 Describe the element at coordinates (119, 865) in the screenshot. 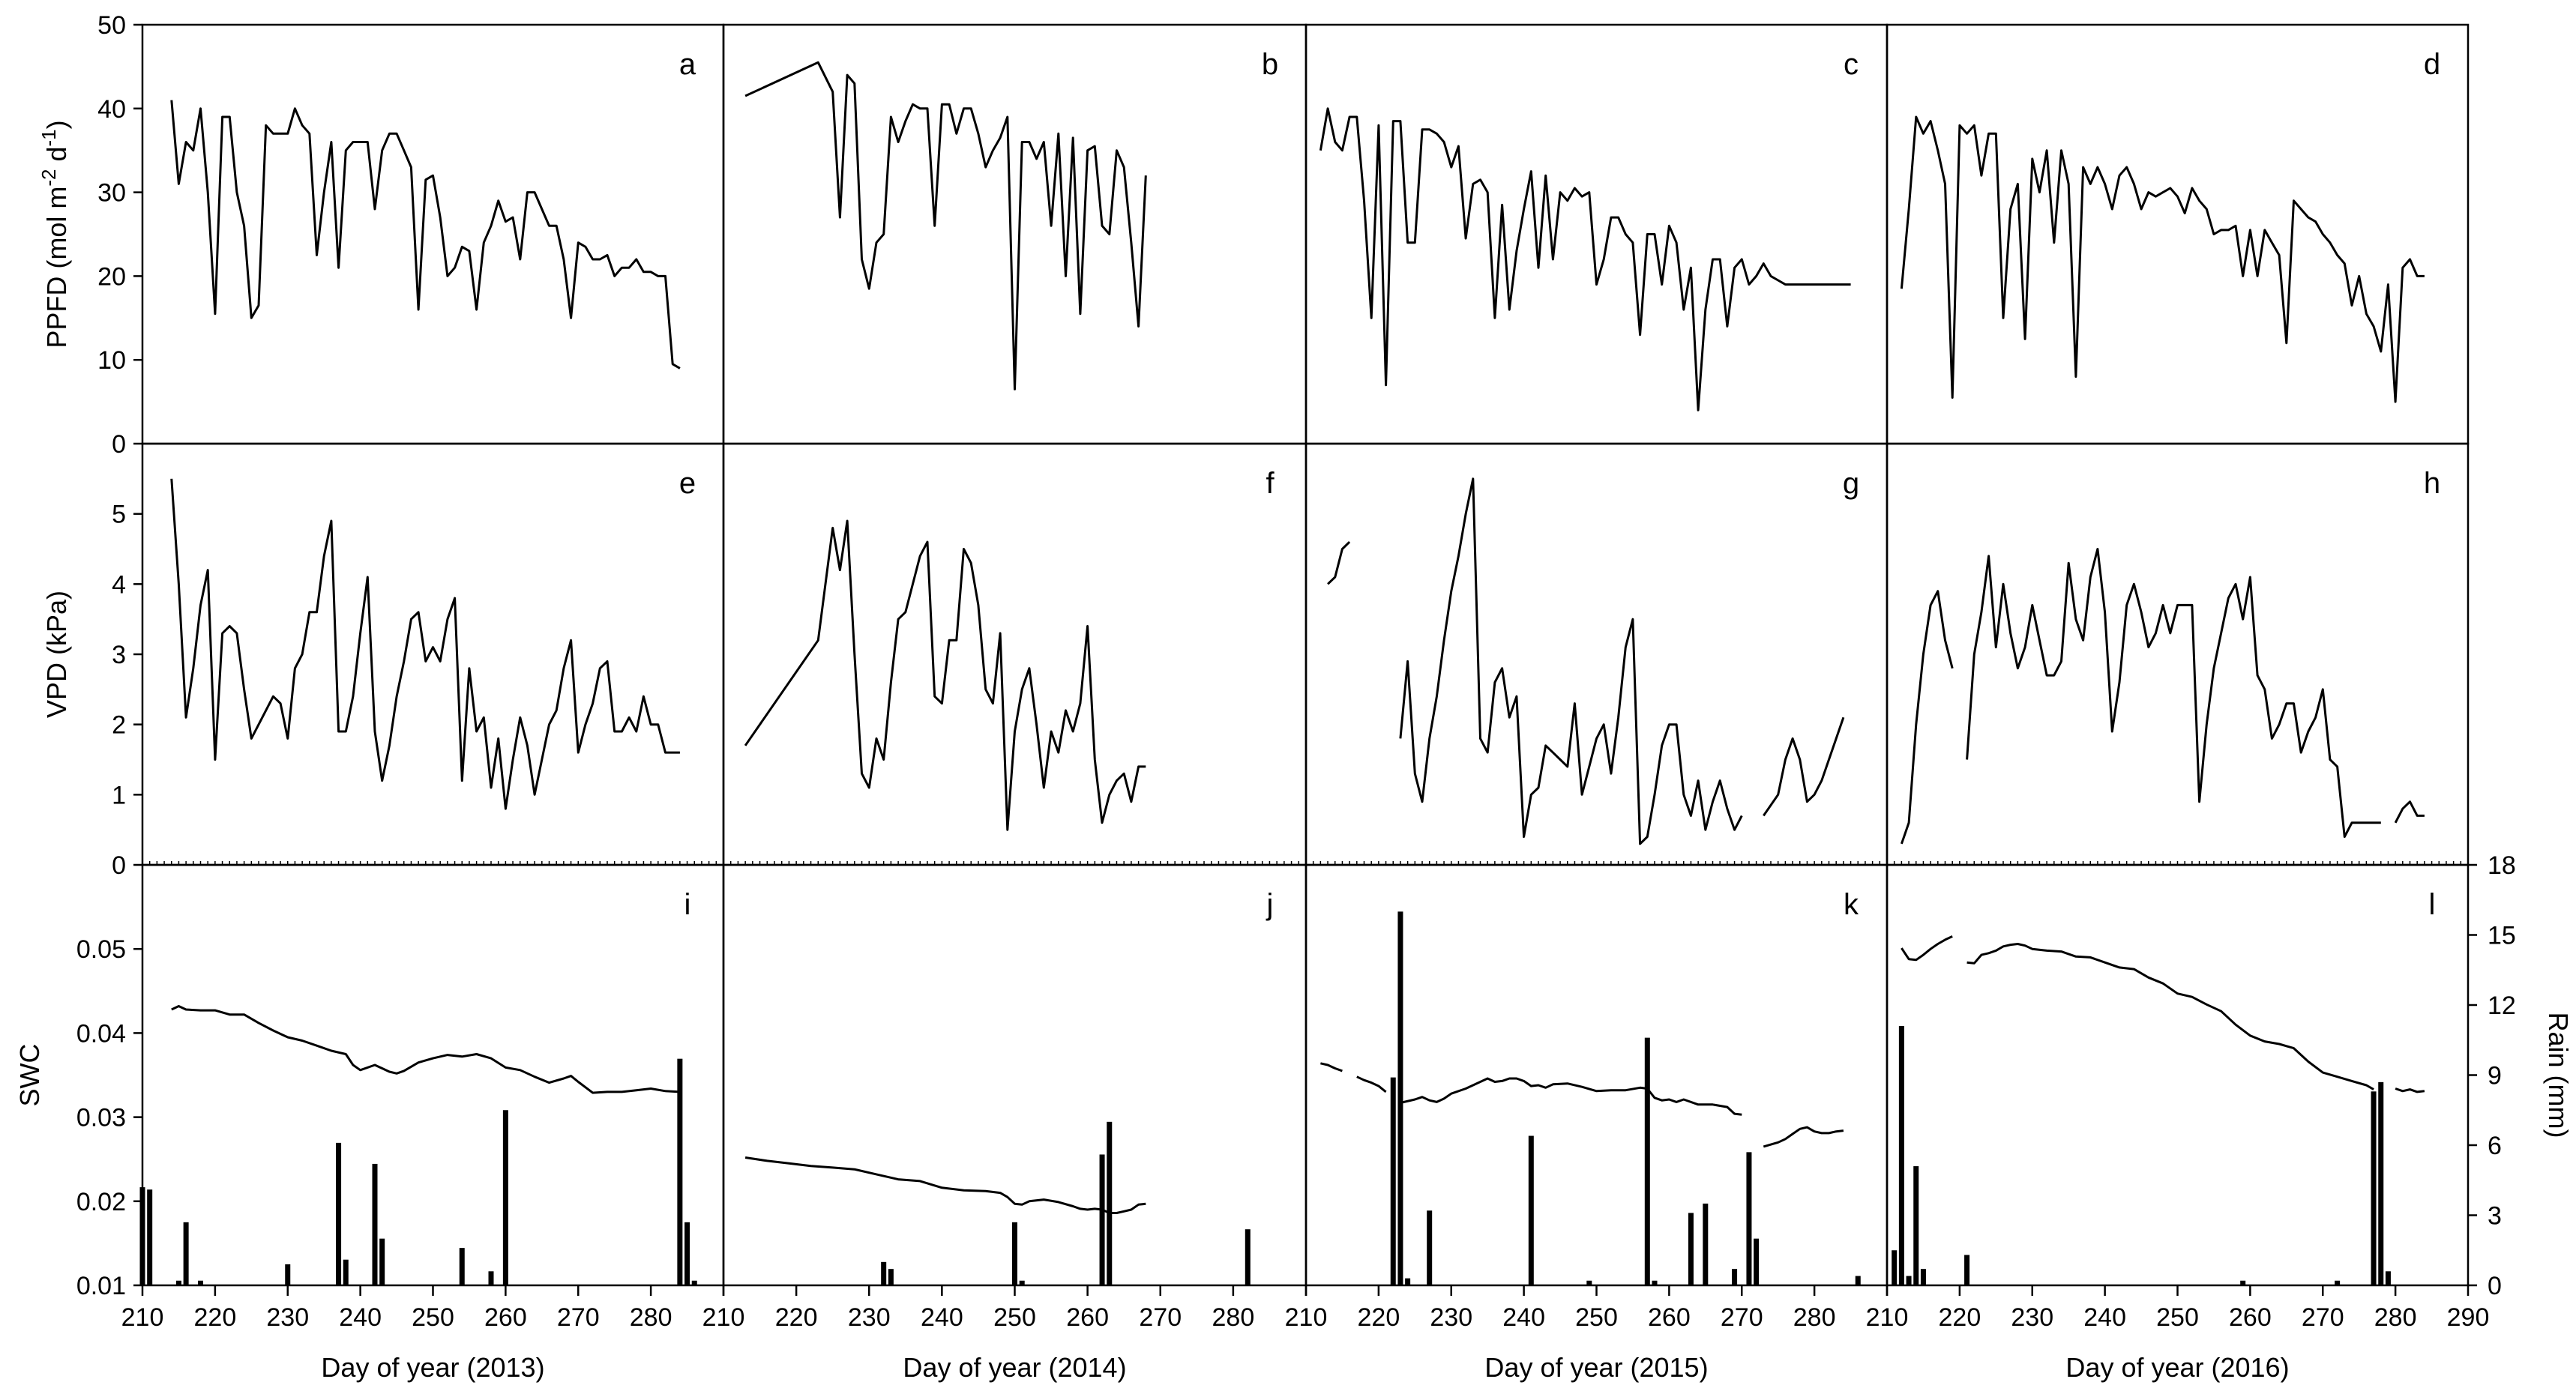

I see `y-tick-label: 0` at that location.